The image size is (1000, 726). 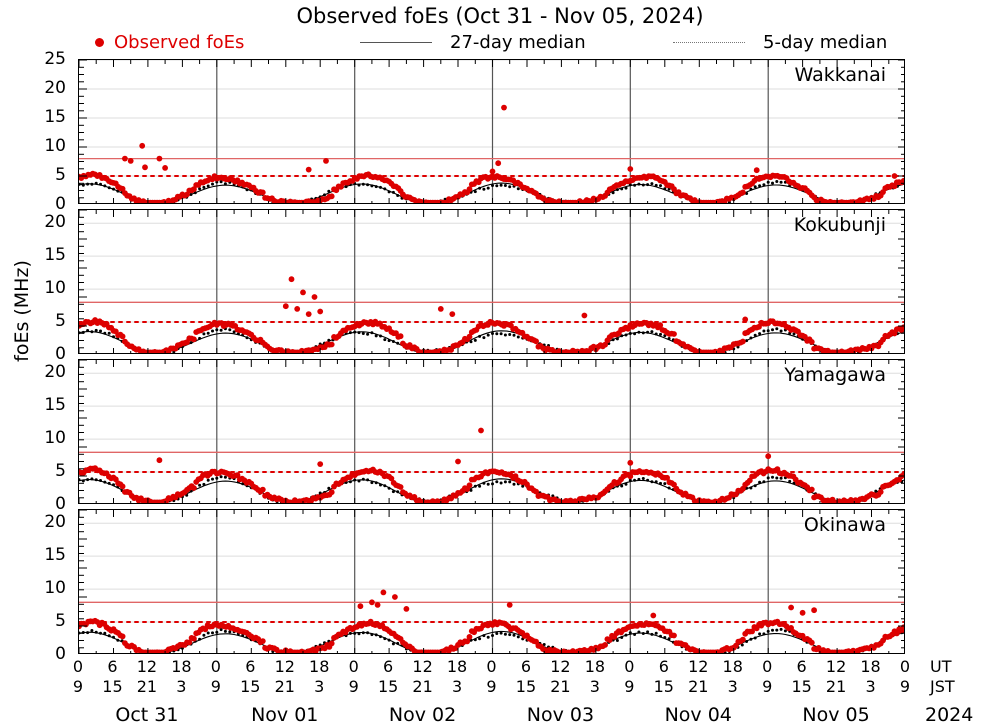 What do you see at coordinates (835, 375) in the screenshot?
I see `station-label-yamagawa: Yamagawa` at bounding box center [835, 375].